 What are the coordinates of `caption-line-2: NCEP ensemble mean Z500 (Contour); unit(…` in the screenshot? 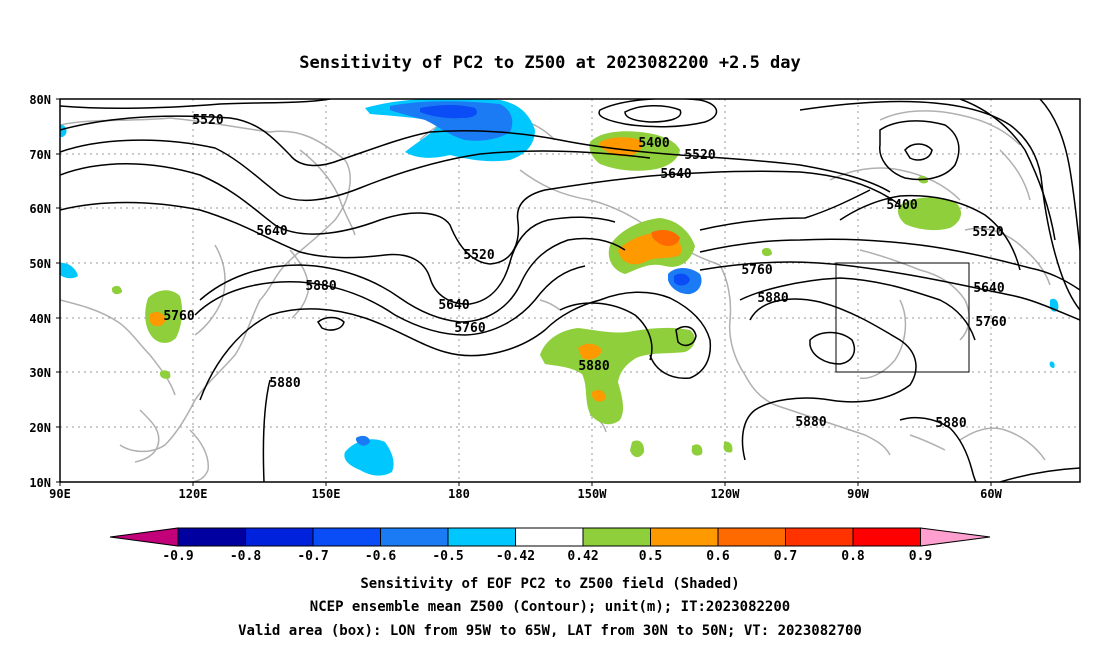 It's located at (550, 607).